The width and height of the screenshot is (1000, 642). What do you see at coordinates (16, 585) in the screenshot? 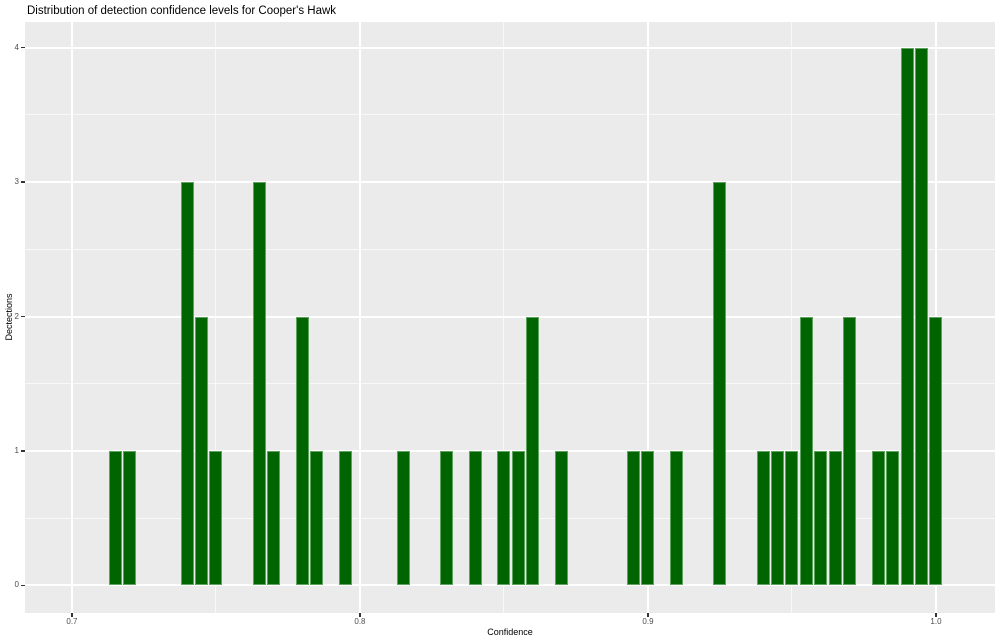
I see `y-tick-label: 0` at bounding box center [16, 585].